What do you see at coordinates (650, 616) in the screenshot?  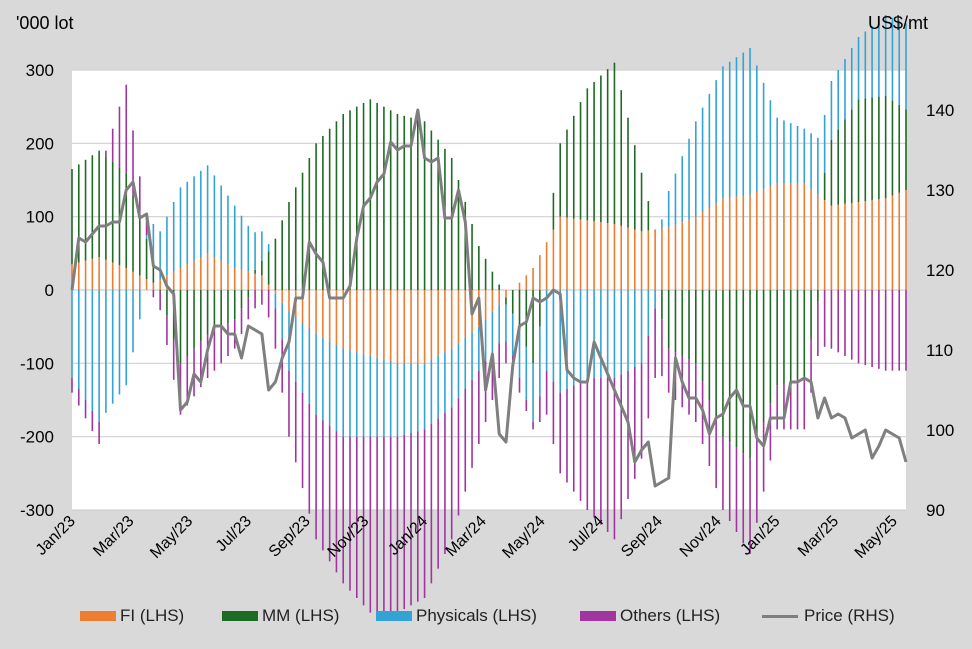 I see `legend-item-others: Others (LHS)` at bounding box center [650, 616].